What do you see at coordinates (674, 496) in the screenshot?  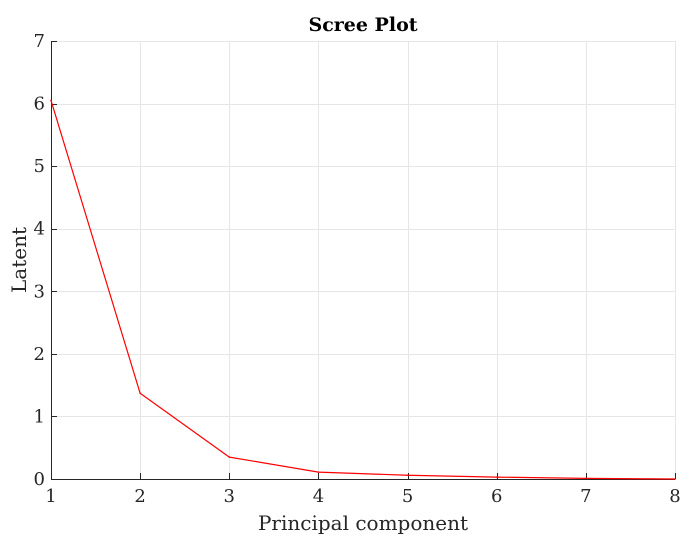 I see `x-tick-label-8: 8` at bounding box center [674, 496].